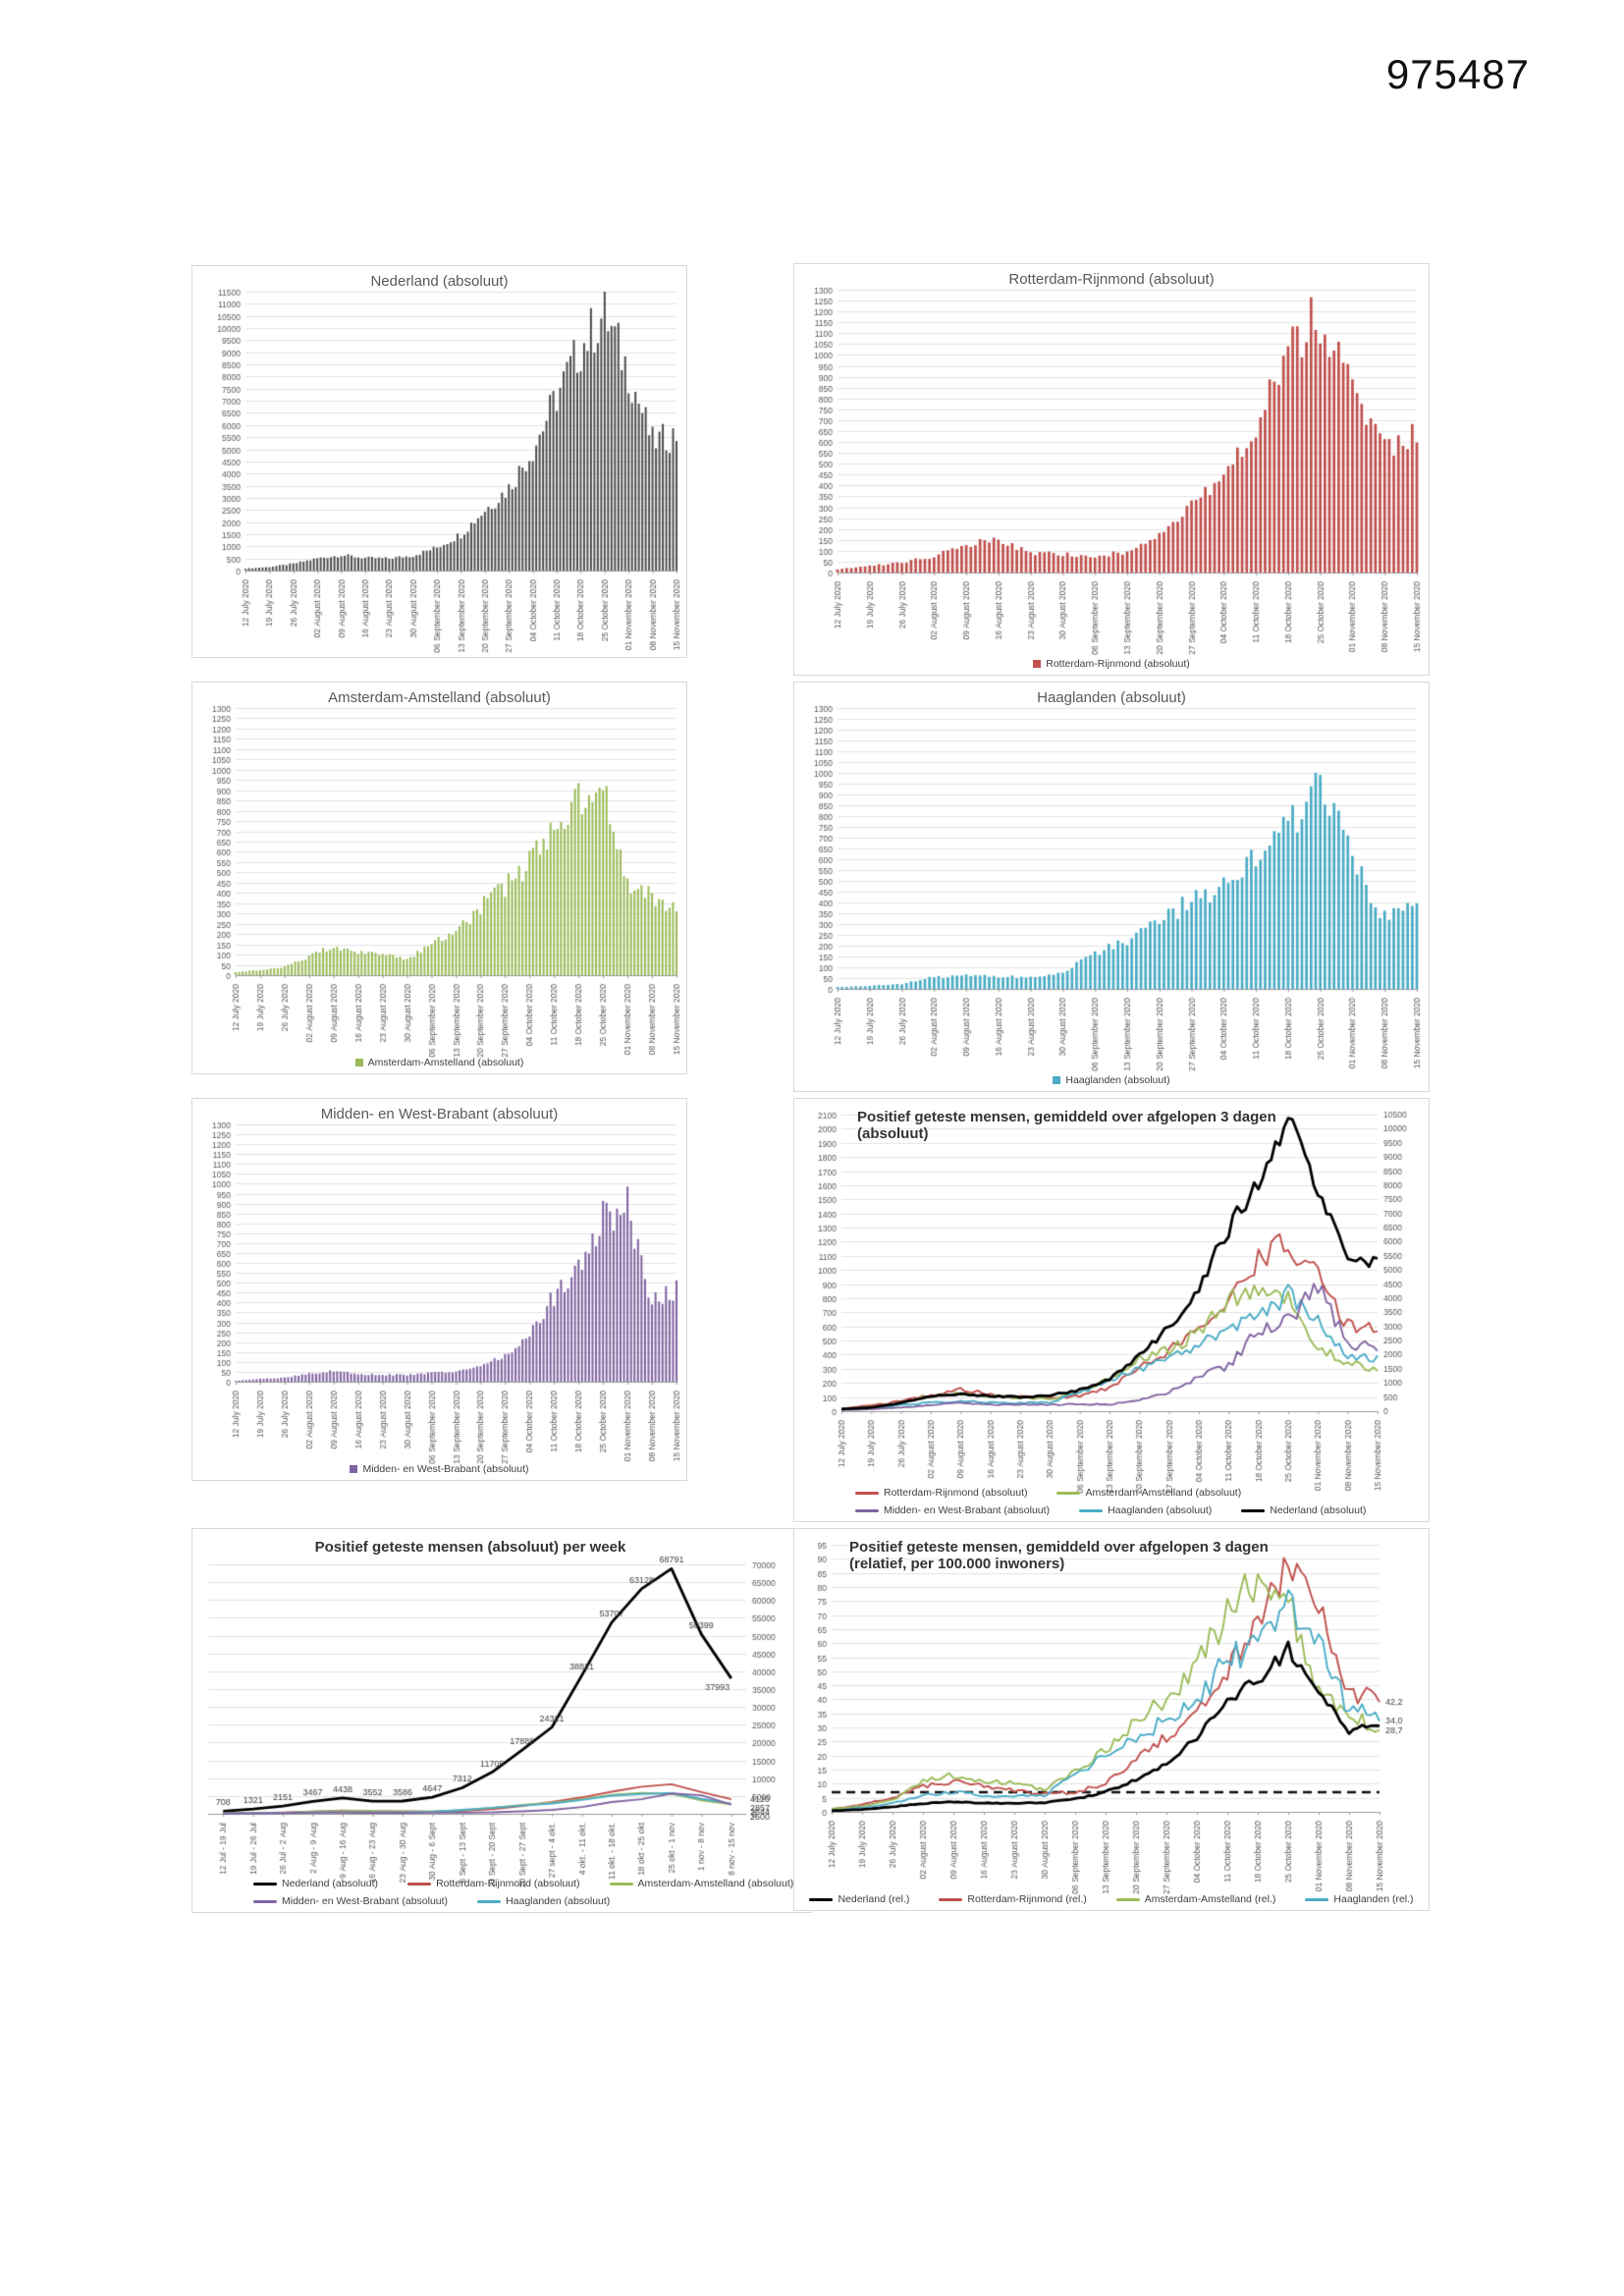  I want to click on chart-legend: Amsterdam-Amstelland (absoluut), so click(439, 1062).